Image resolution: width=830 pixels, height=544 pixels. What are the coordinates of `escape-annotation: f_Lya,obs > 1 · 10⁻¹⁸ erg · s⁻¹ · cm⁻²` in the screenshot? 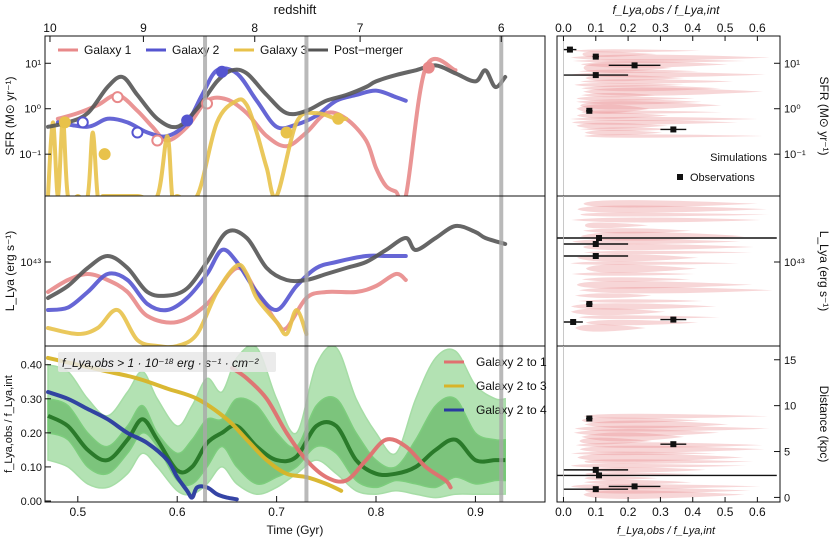 It's located at (160, 363).